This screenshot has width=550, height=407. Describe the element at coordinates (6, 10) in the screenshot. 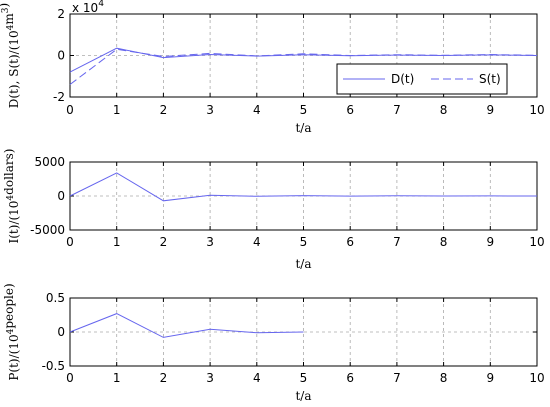

I see `y-axis-label-superscript: 3` at that location.